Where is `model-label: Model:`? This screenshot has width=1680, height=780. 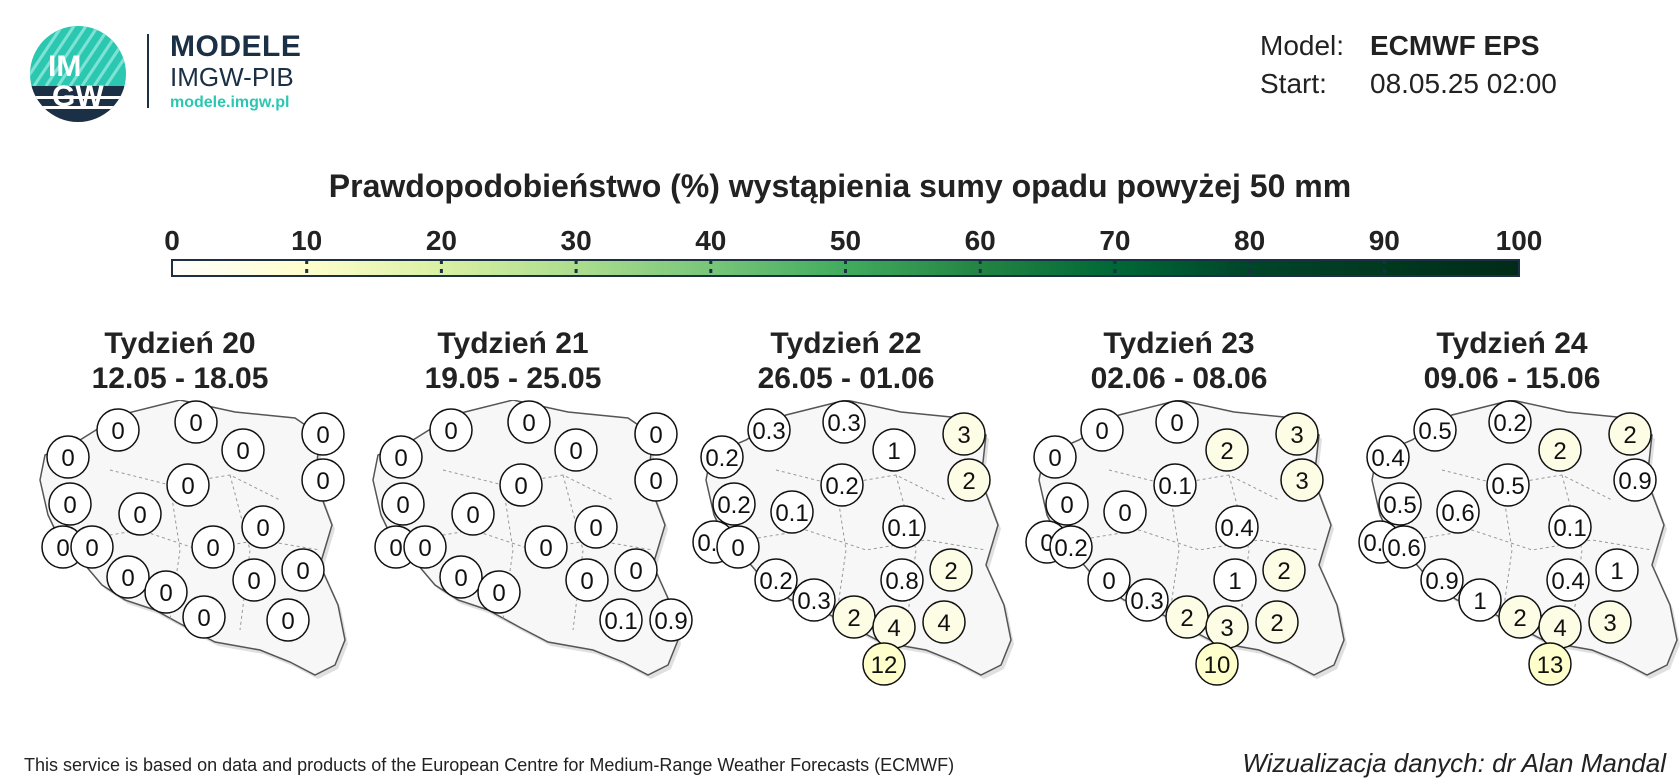
model-label: Model: is located at coordinates (1302, 45).